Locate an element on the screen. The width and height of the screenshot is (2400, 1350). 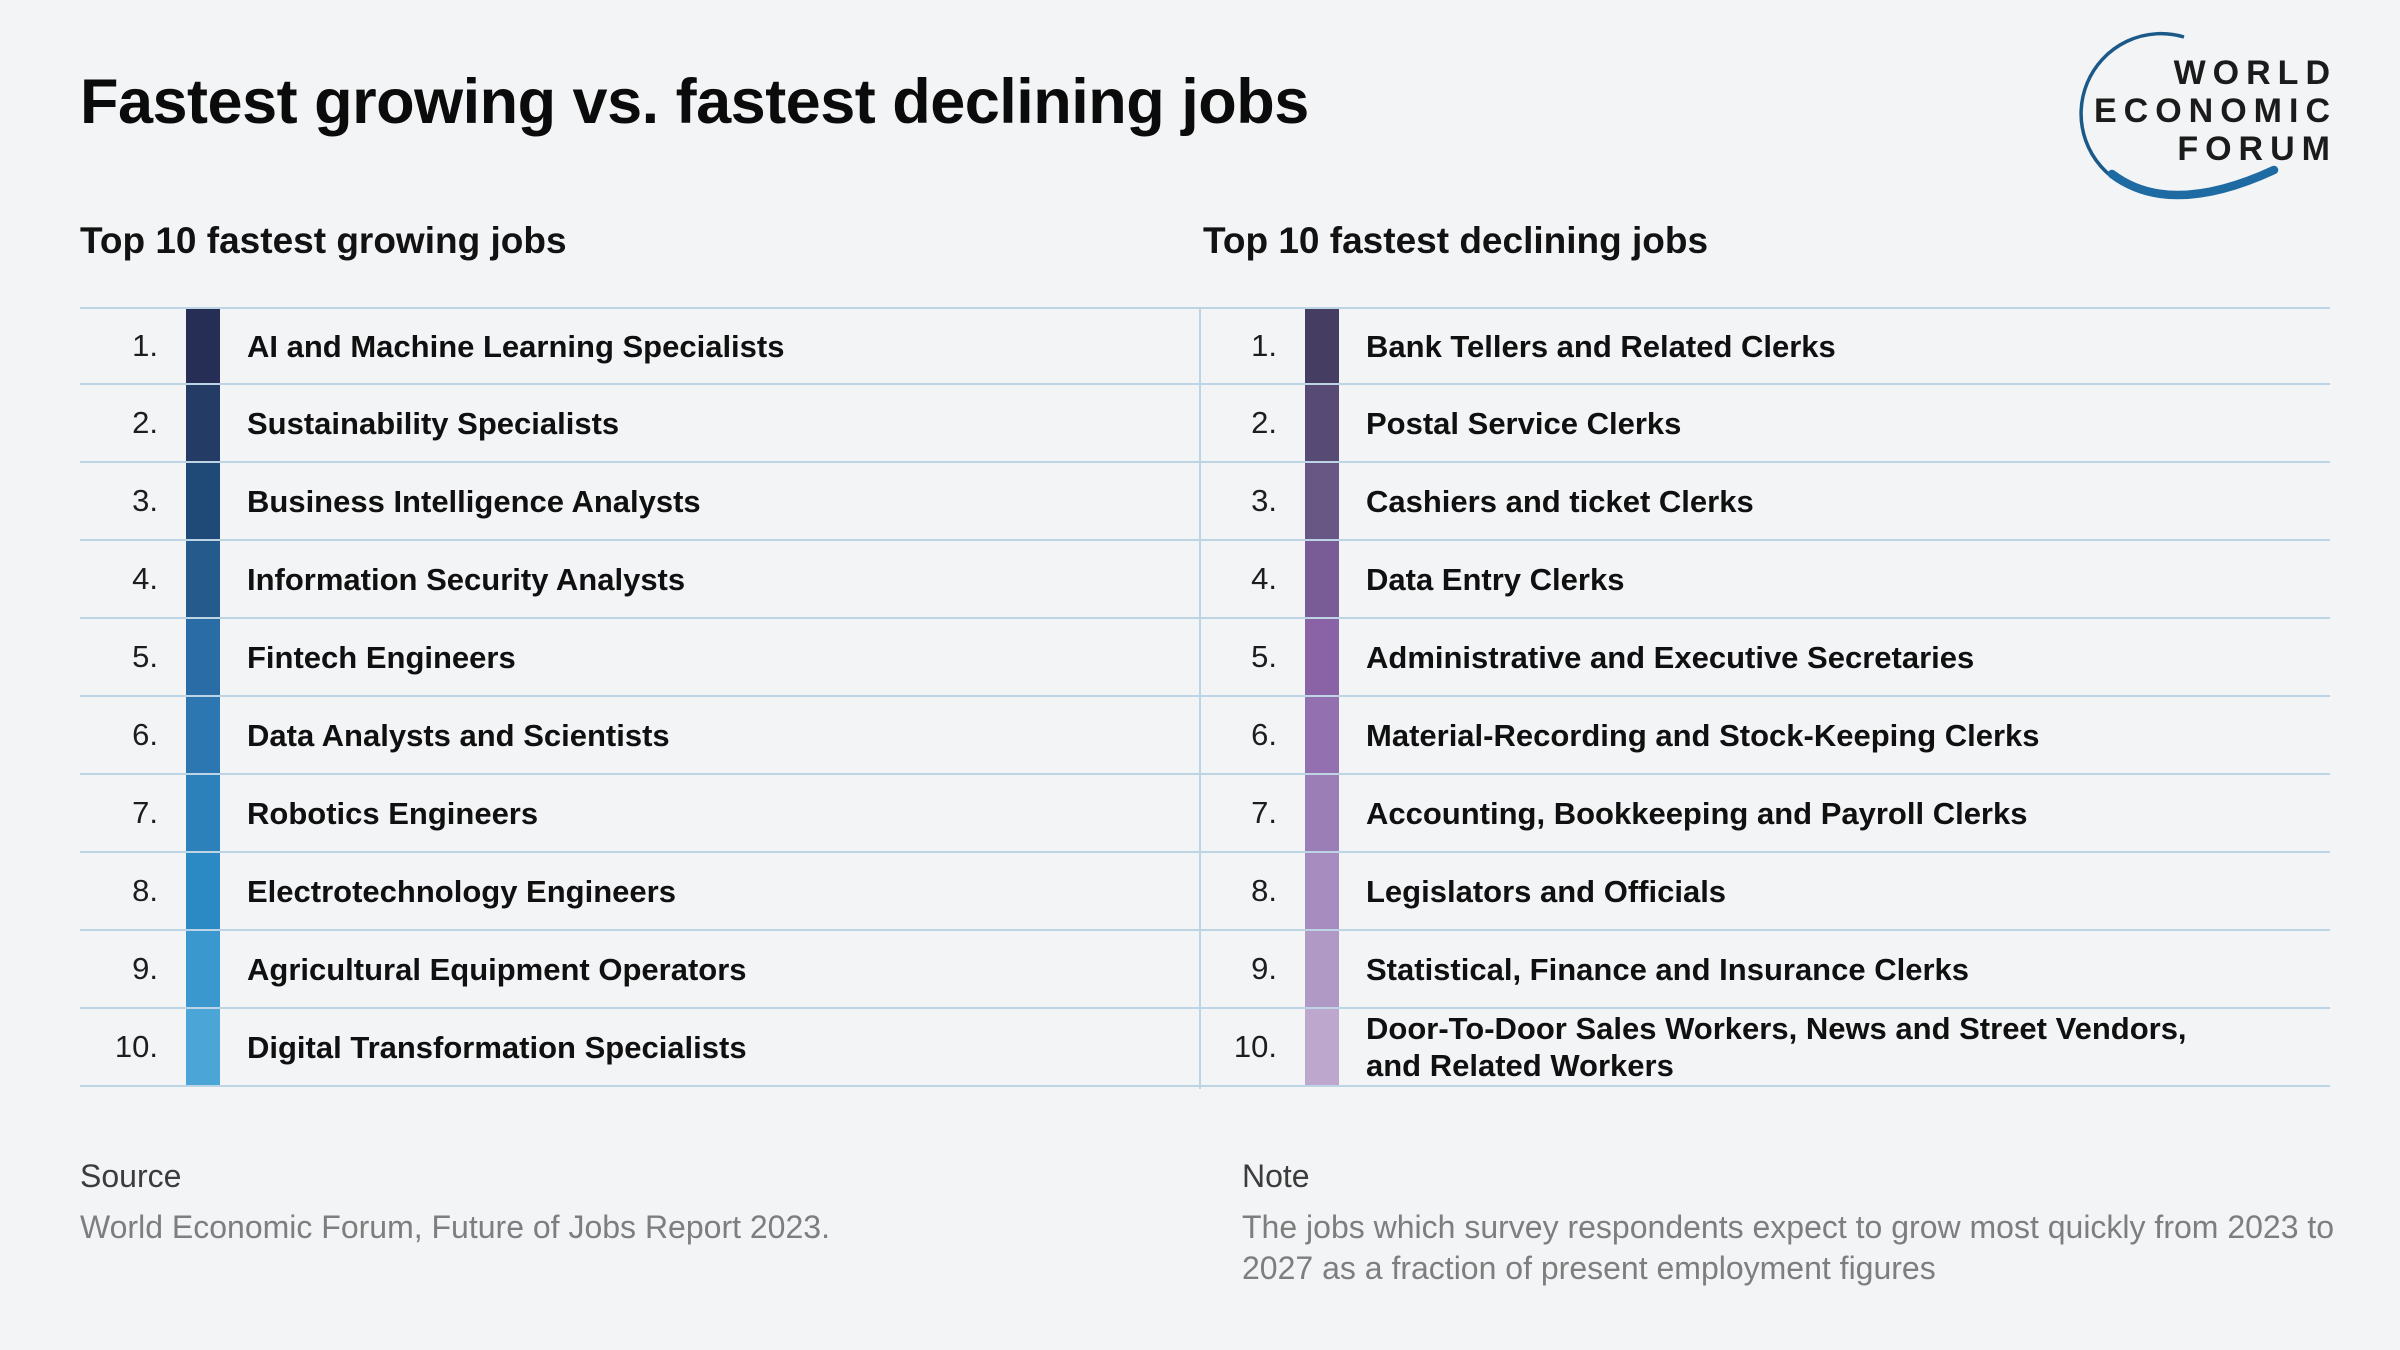
source-heading: Source is located at coordinates (131, 1176).